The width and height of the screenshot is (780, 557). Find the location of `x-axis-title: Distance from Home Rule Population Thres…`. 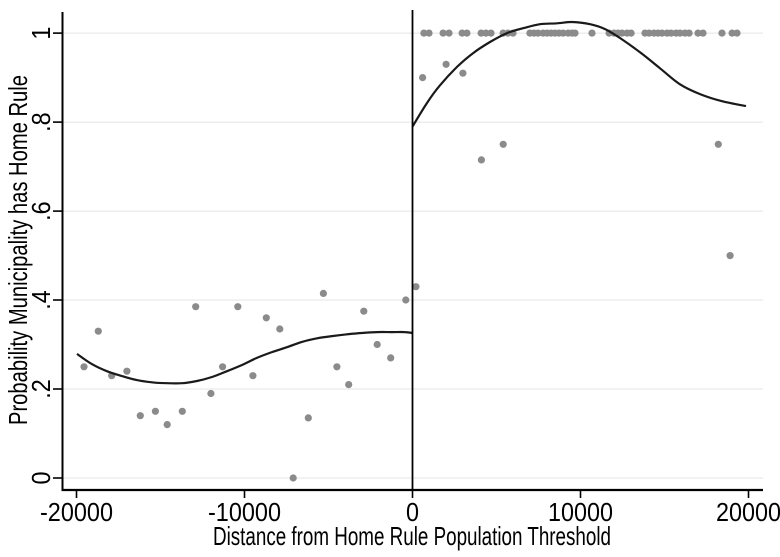

x-axis-title: Distance from Home Rule Population Thres… is located at coordinates (412, 536).